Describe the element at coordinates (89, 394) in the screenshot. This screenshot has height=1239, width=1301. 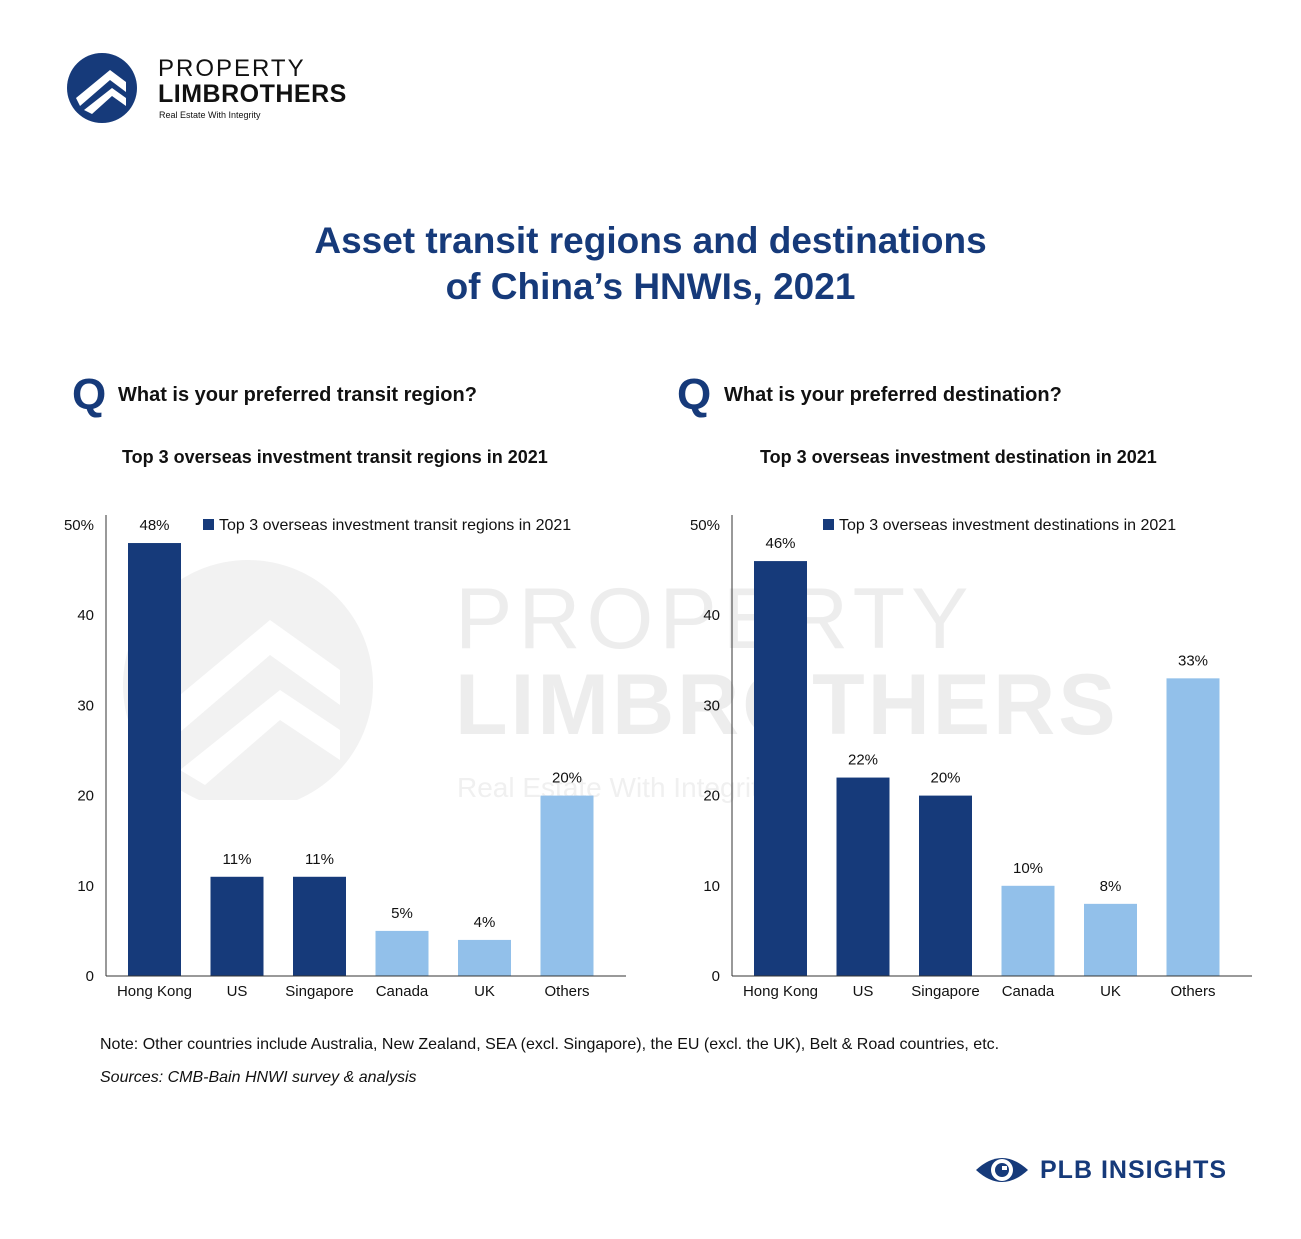
I see `question-mark-left: Q` at that location.